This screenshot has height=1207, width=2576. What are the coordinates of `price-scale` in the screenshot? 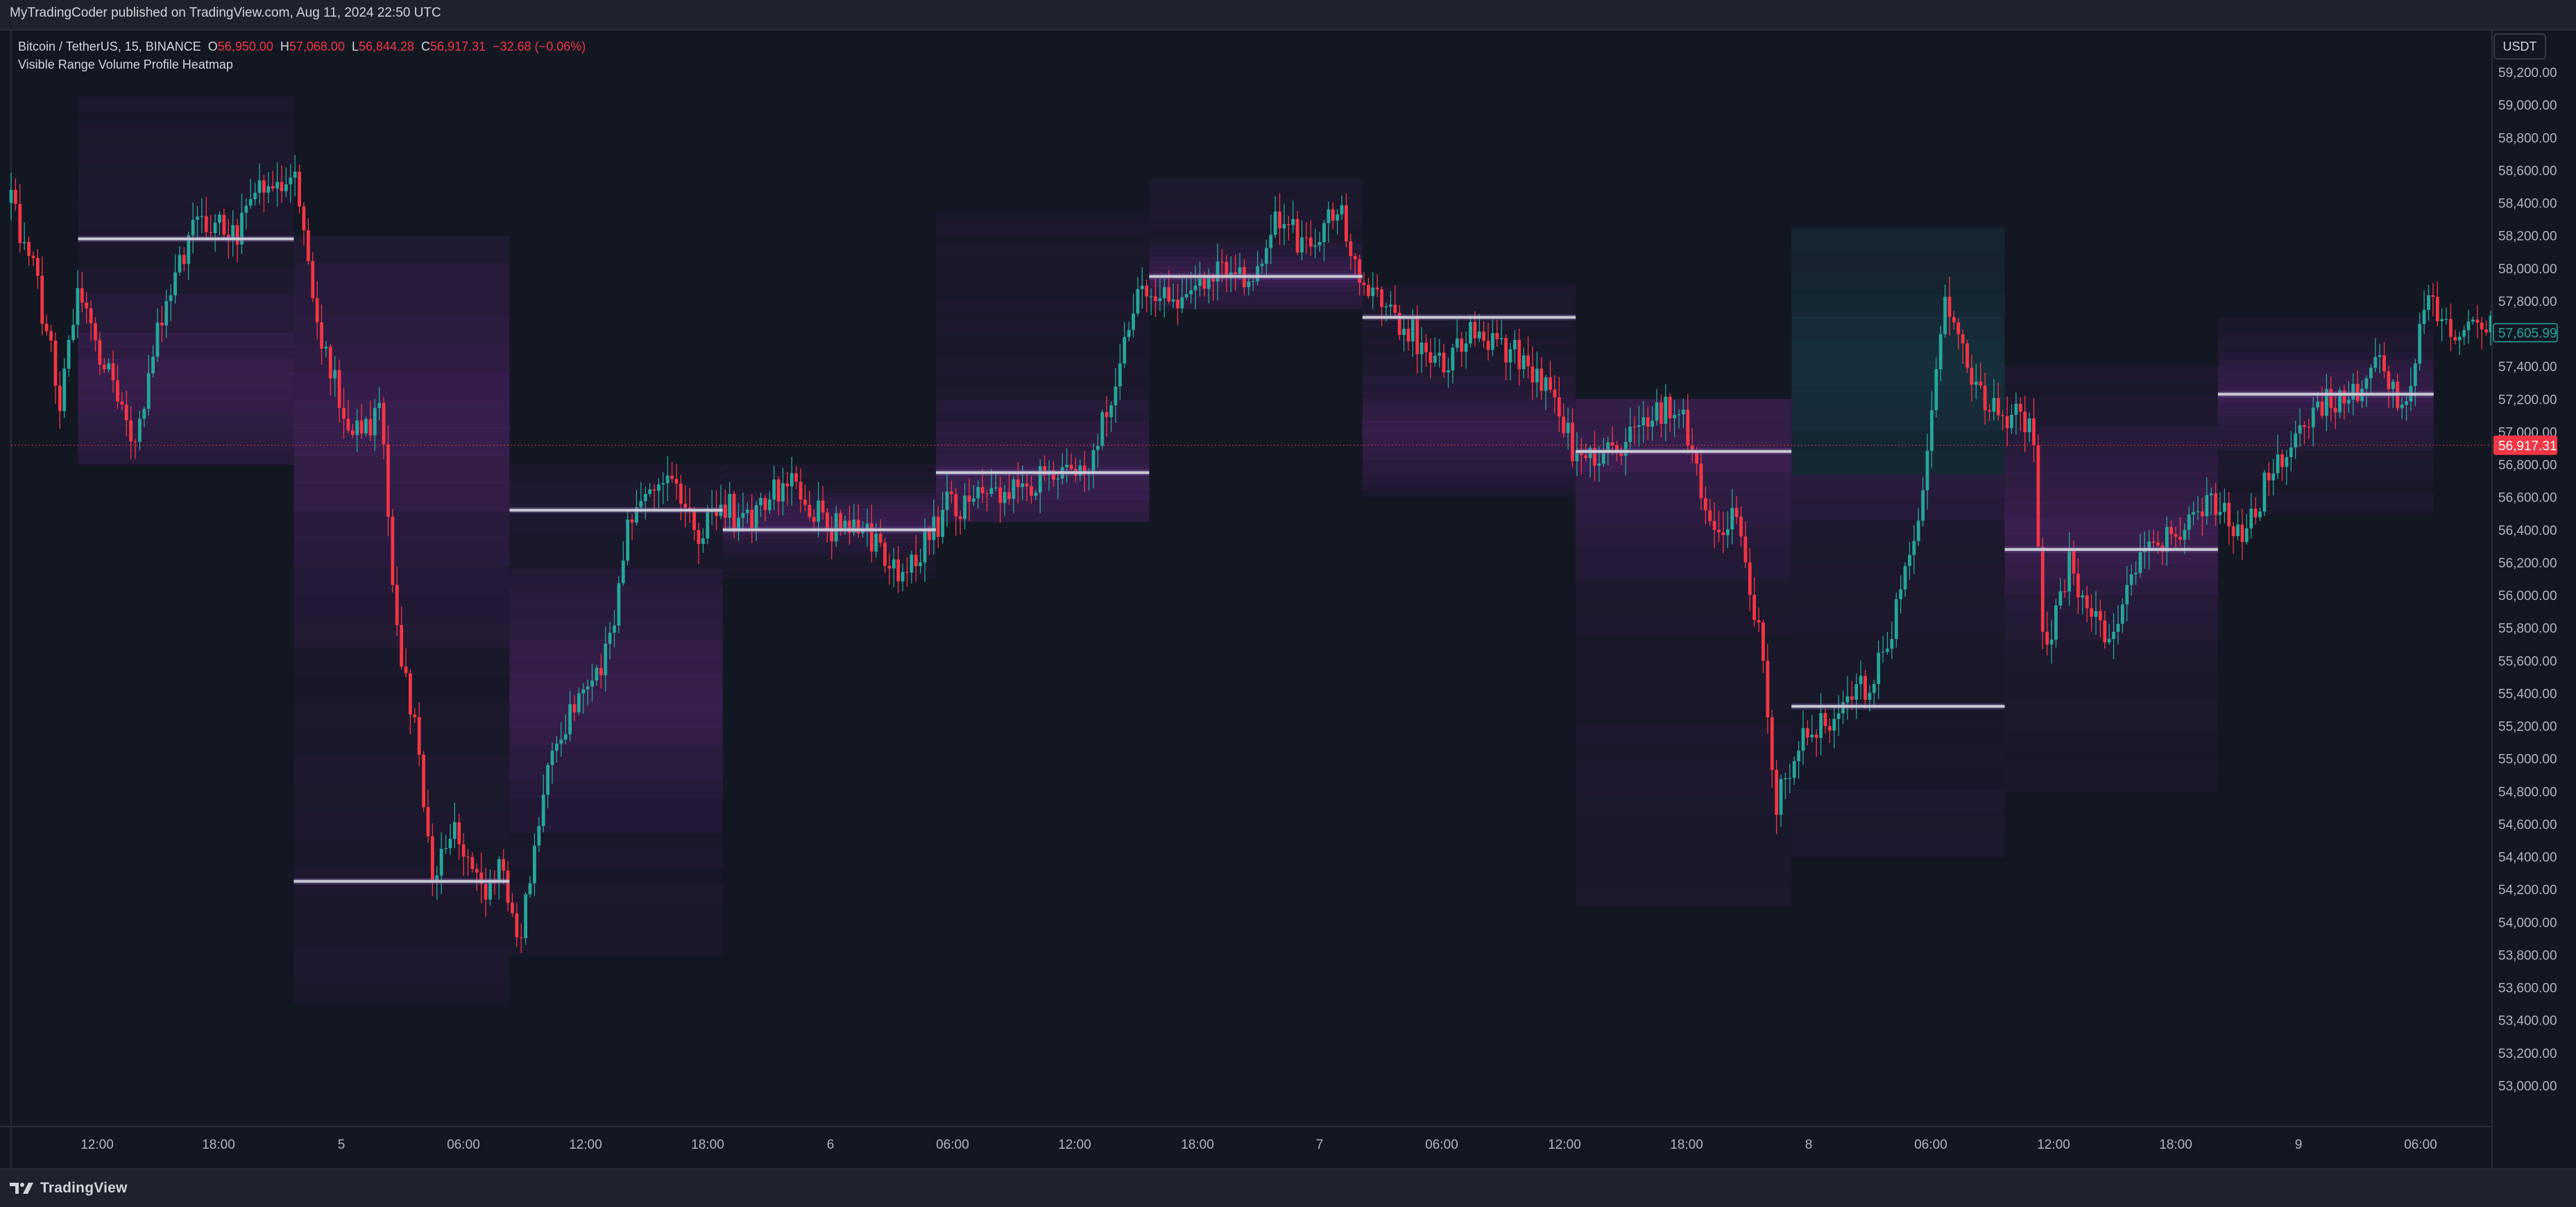 It's located at (2534, 600).